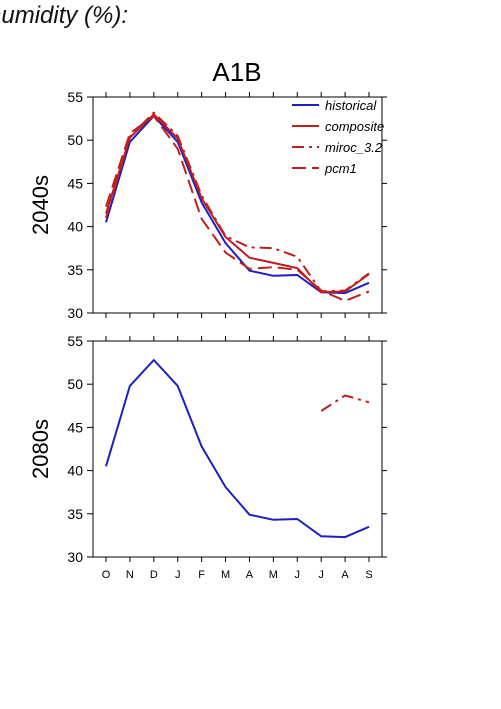  What do you see at coordinates (236, 72) in the screenshot?
I see `chart-title: A1B` at bounding box center [236, 72].